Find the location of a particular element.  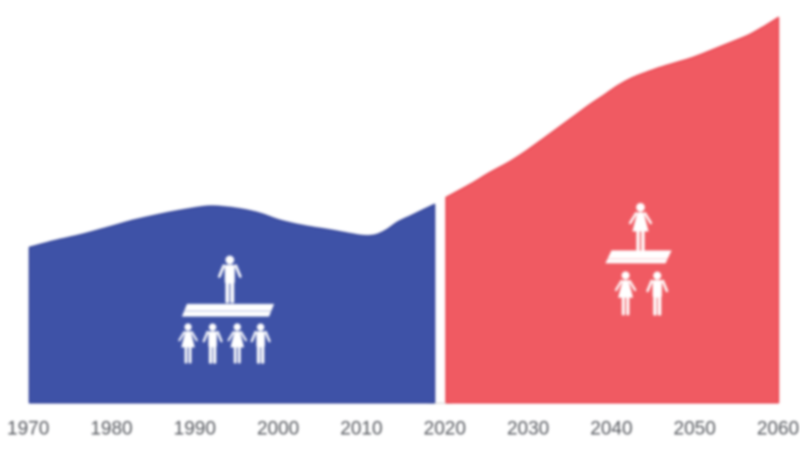

svg-text: 2000 is located at coordinates (278, 429).